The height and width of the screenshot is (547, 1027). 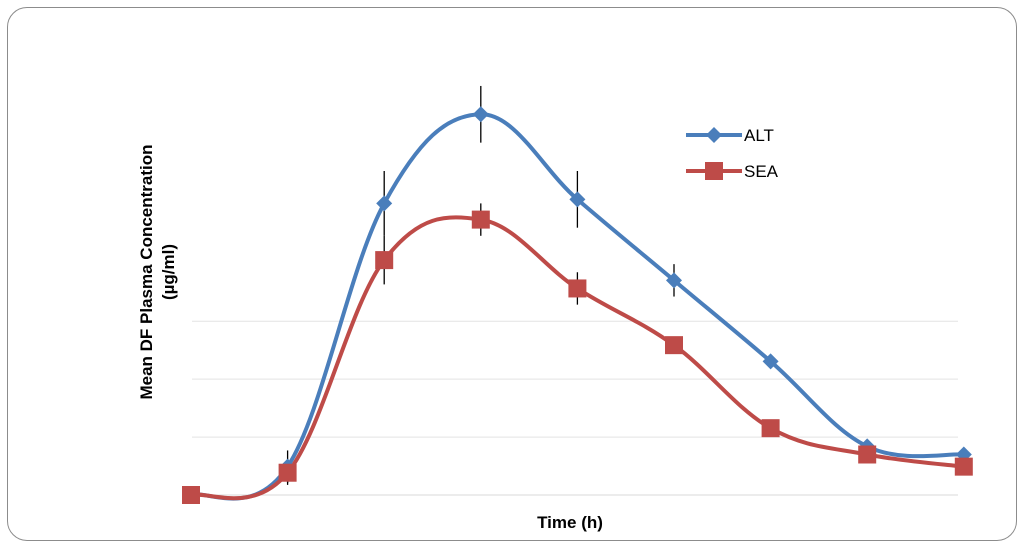 I want to click on legend-marker-alt, so click(x=714, y=135).